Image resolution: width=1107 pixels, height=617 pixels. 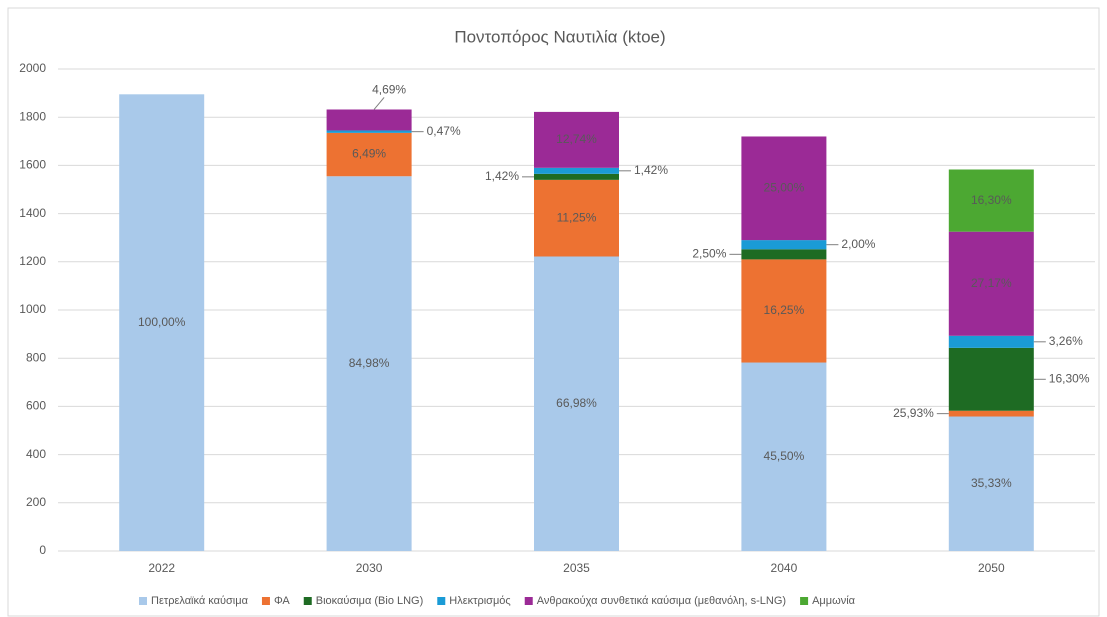 What do you see at coordinates (32, 309) in the screenshot?
I see `y-tick-label: 1000` at bounding box center [32, 309].